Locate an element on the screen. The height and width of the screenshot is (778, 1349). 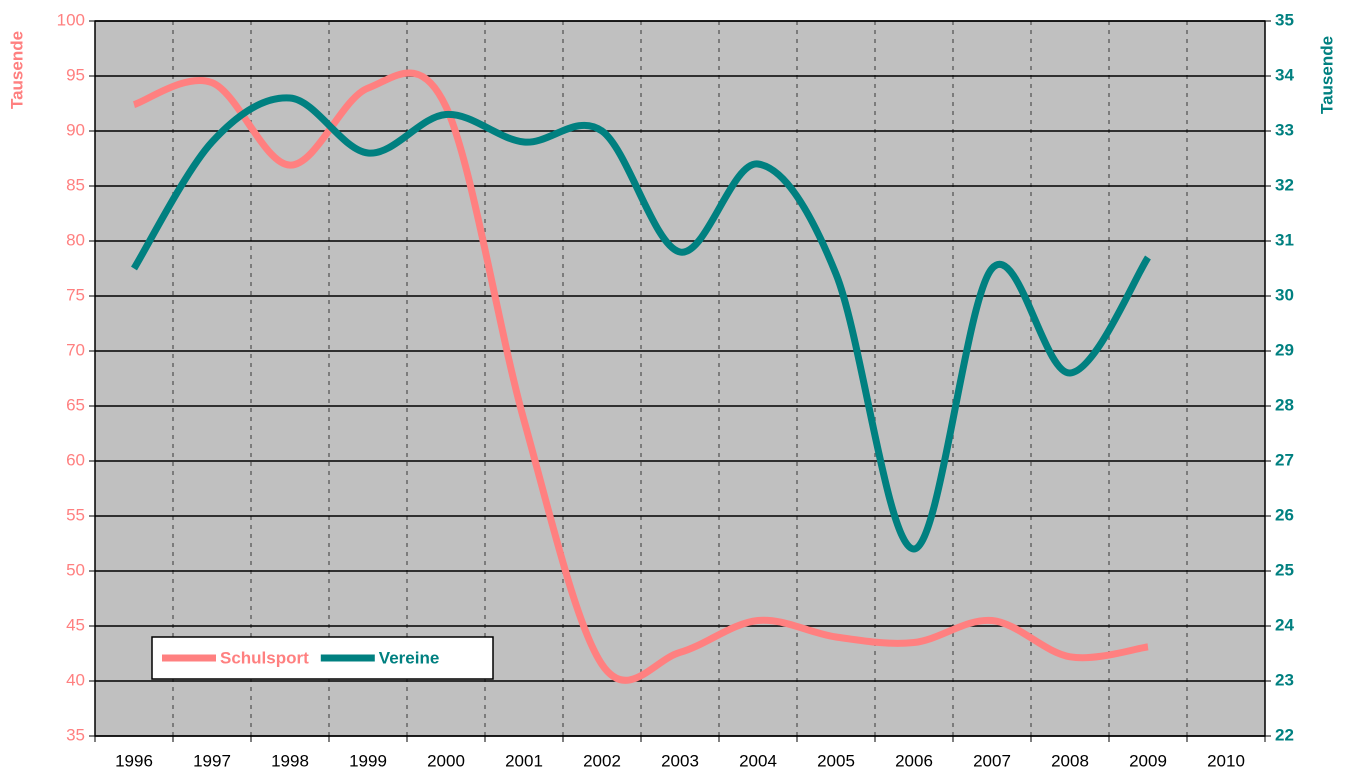
x-tick-label: 2001 is located at coordinates (524, 760).